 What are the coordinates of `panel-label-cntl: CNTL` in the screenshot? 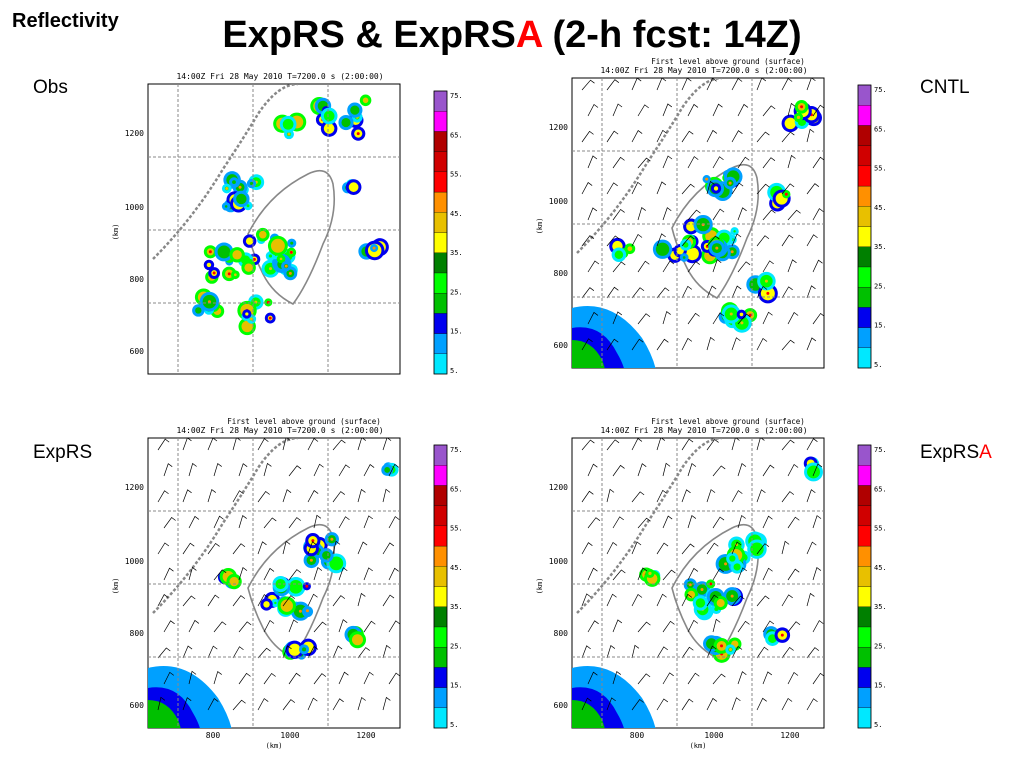 It's located at (945, 88).